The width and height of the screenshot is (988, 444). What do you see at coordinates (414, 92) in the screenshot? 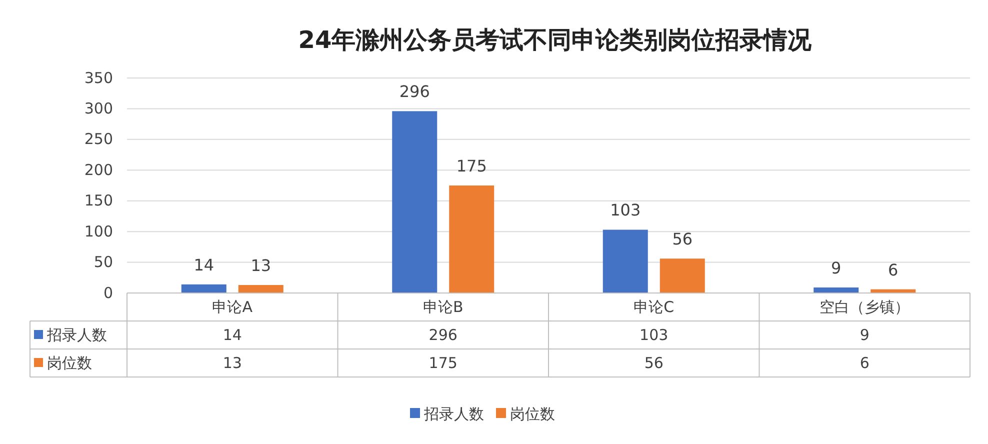
I see `annotation: 296` at bounding box center [414, 92].